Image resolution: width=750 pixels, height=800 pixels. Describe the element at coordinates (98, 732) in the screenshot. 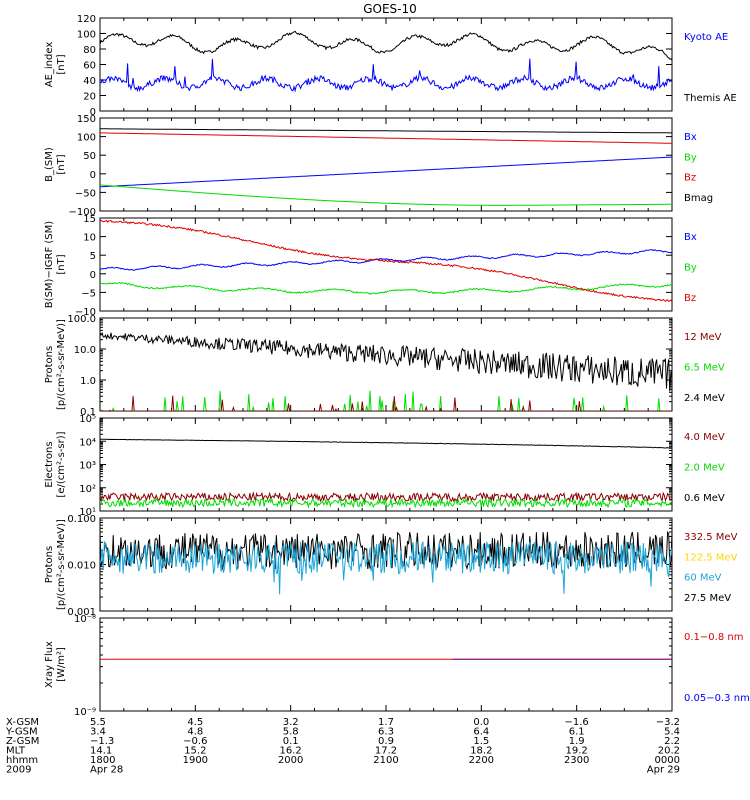

I see `ephemeris-value: 3.4` at that location.